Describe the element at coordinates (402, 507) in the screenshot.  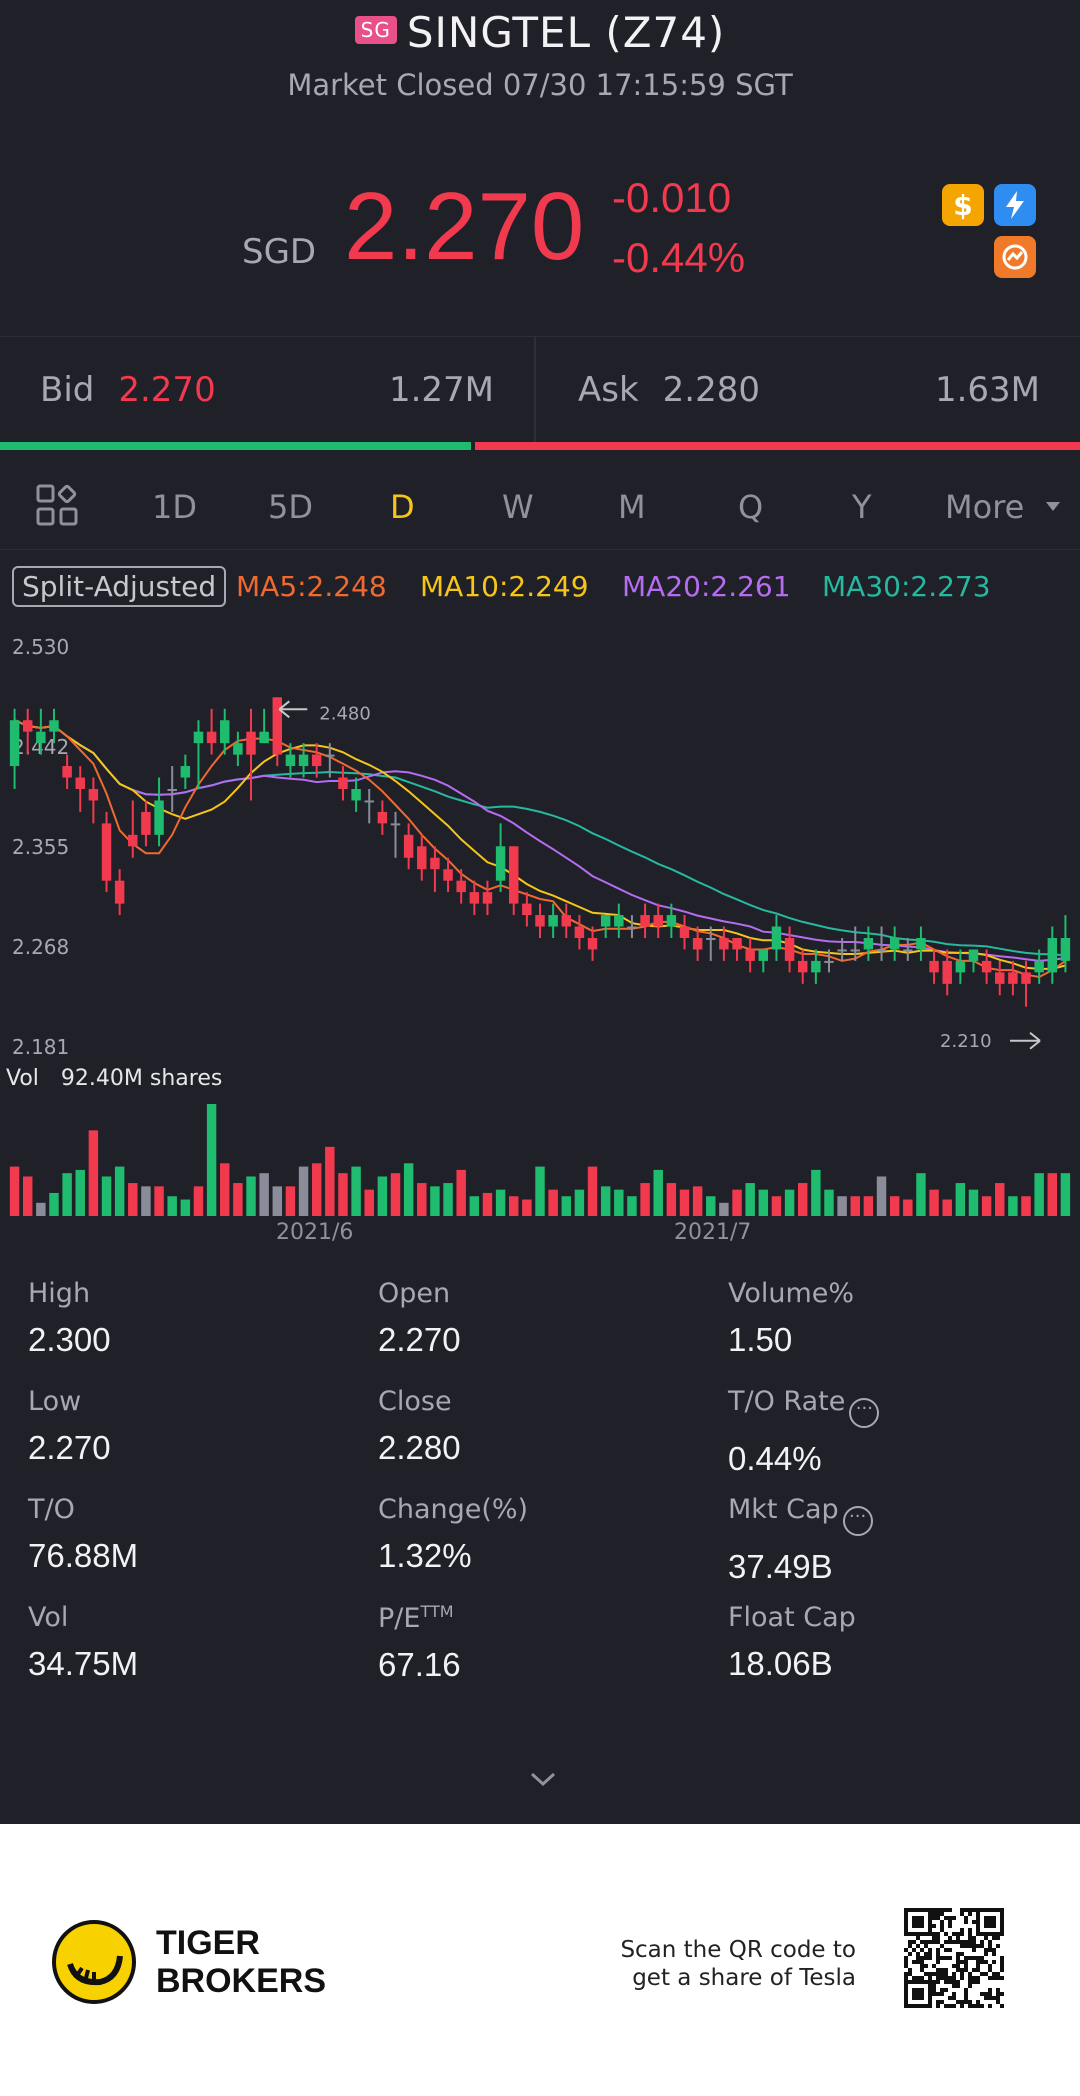
I see `tab-d: D` at that location.